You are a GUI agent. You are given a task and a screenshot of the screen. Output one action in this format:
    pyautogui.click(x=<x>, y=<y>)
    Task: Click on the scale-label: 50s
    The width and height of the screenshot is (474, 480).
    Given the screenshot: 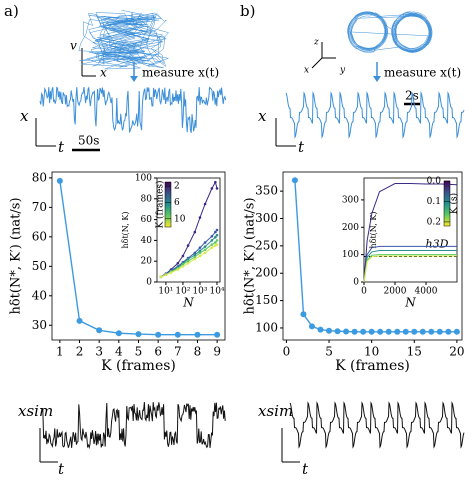 What is the action you would take?
    pyautogui.click(x=88, y=141)
    